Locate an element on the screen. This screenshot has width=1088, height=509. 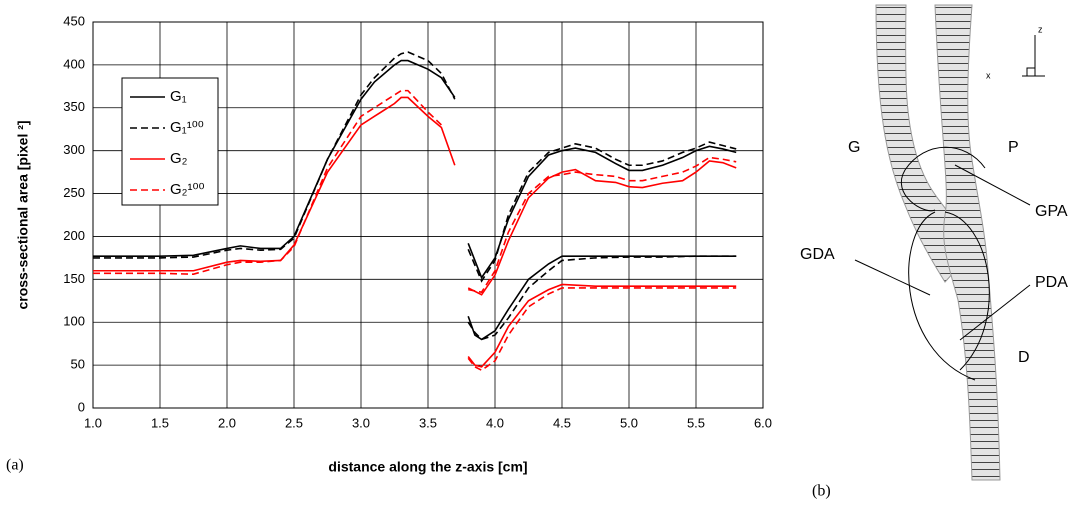
x-tick-label: 2.0 is located at coordinates (227, 422).